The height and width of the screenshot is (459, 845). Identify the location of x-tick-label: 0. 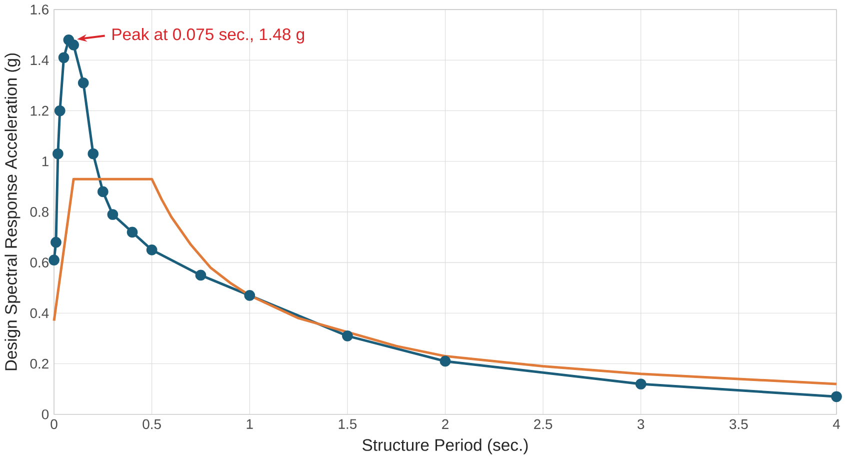
(54, 424).